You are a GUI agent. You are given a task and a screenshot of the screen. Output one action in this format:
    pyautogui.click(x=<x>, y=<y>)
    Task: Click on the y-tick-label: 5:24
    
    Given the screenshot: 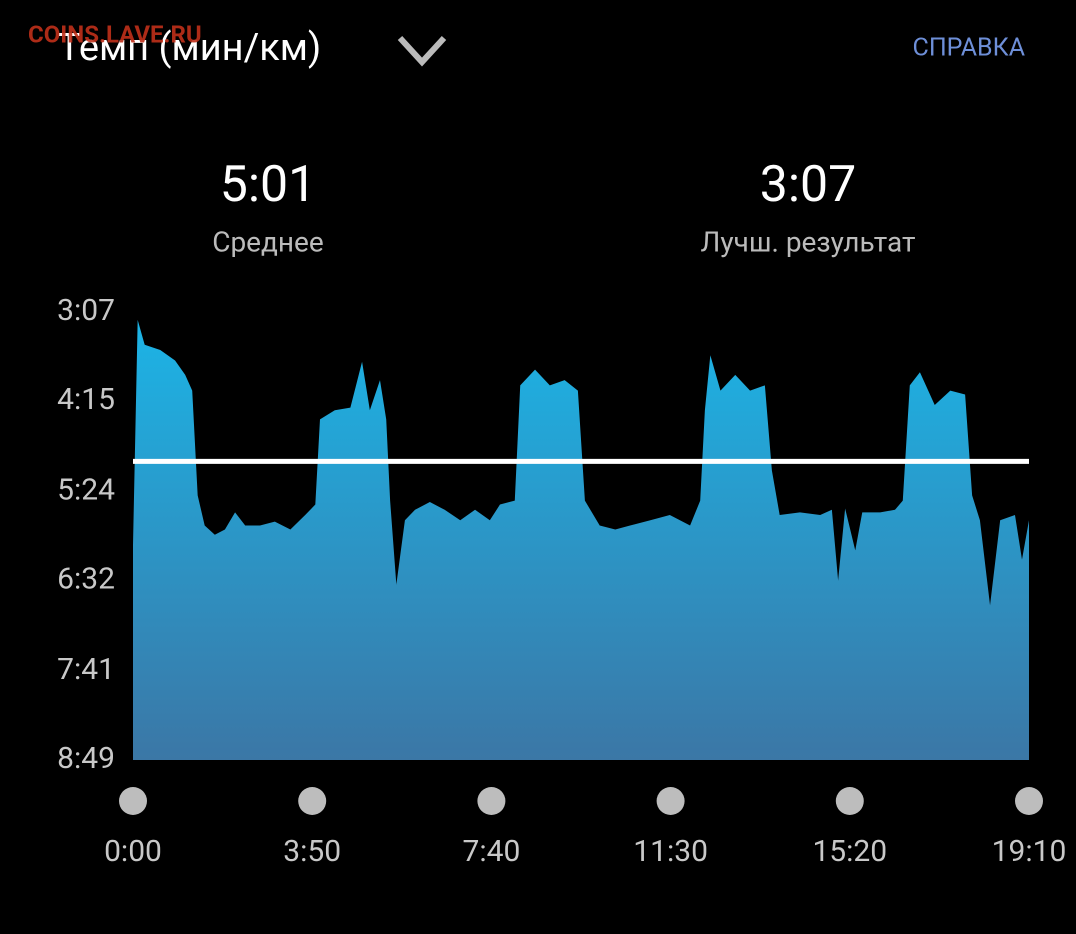 What is the action you would take?
    pyautogui.click(x=86, y=489)
    